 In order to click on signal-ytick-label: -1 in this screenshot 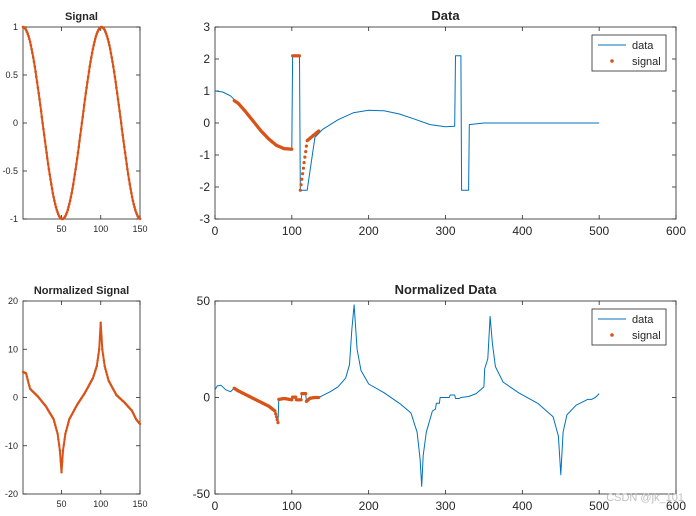, I will do `click(14, 219)`.